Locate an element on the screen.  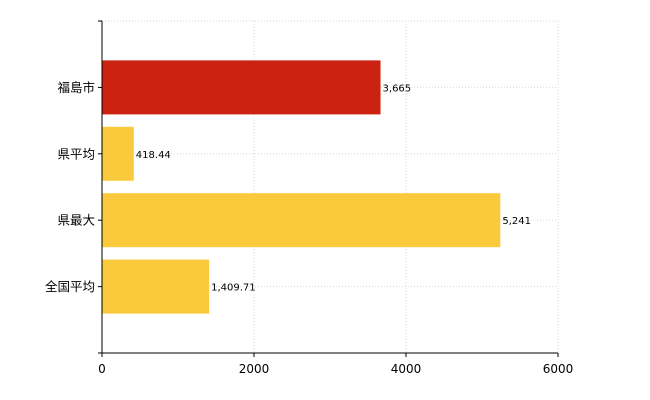
x-axis-ticks: 0 2000 4000 6000 is located at coordinates (335, 364).